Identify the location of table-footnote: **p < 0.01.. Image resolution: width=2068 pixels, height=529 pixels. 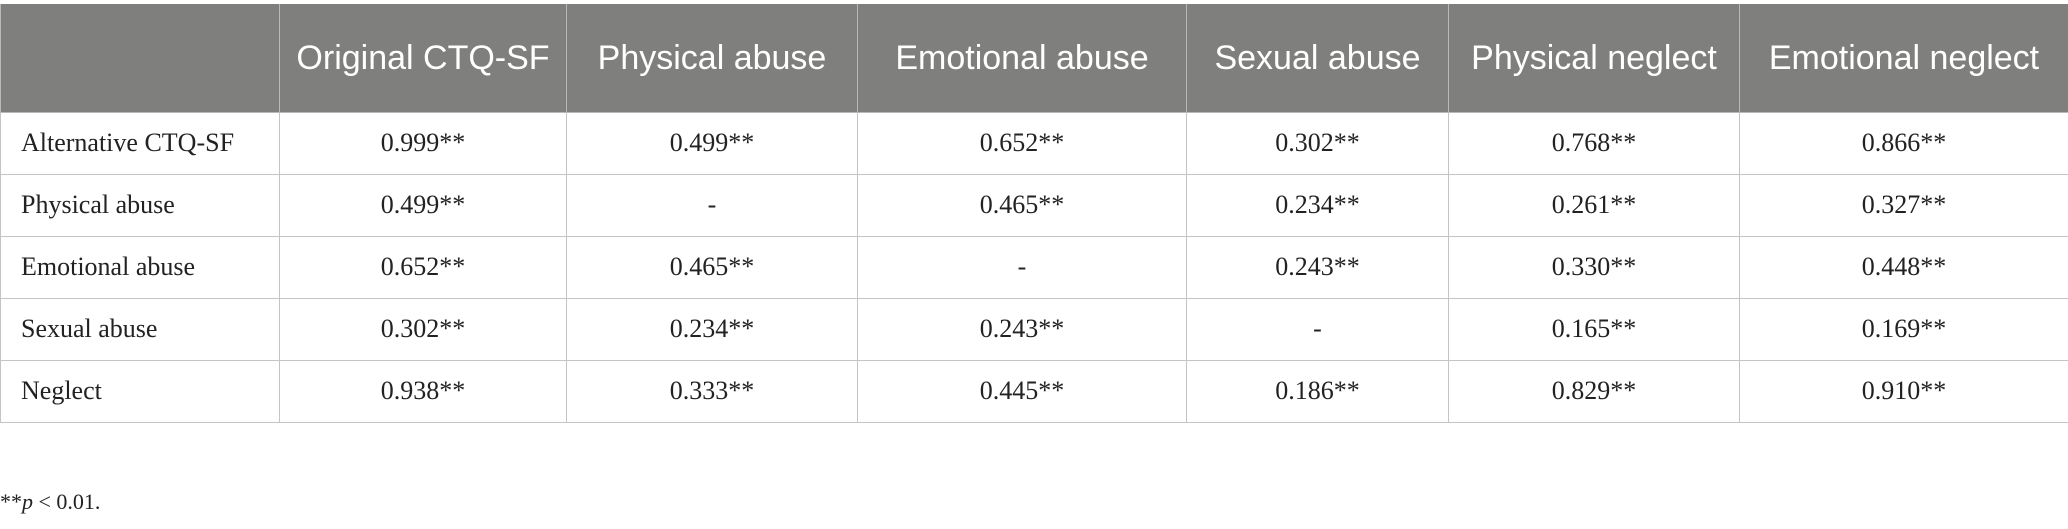
(50, 502).